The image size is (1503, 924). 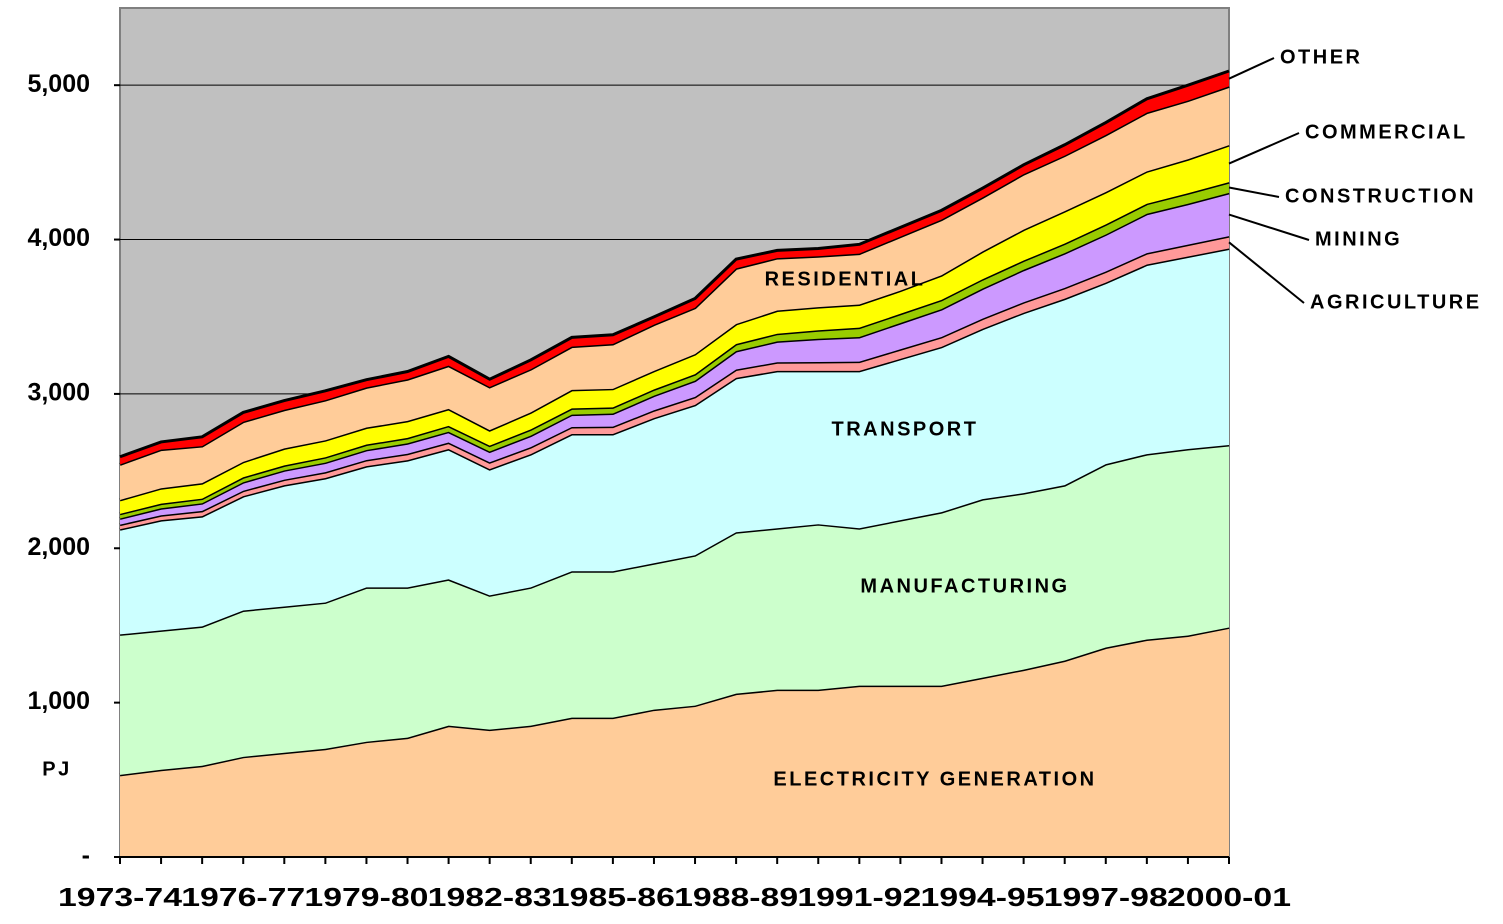 I want to click on series-label: ELECTRICITY GENERATION, so click(x=934, y=779).